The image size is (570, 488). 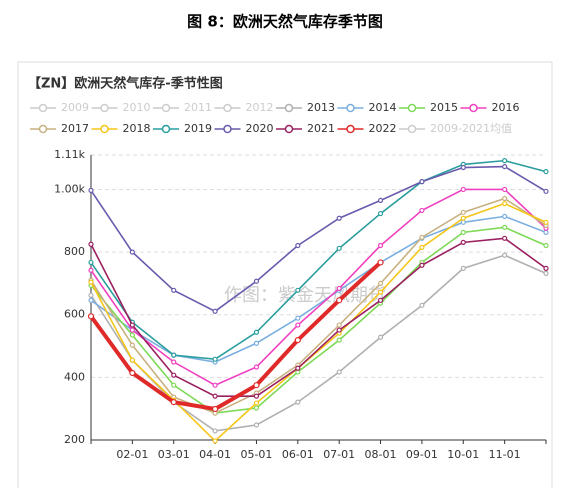 I want to click on x-tick-label: 04-01, so click(x=215, y=454).